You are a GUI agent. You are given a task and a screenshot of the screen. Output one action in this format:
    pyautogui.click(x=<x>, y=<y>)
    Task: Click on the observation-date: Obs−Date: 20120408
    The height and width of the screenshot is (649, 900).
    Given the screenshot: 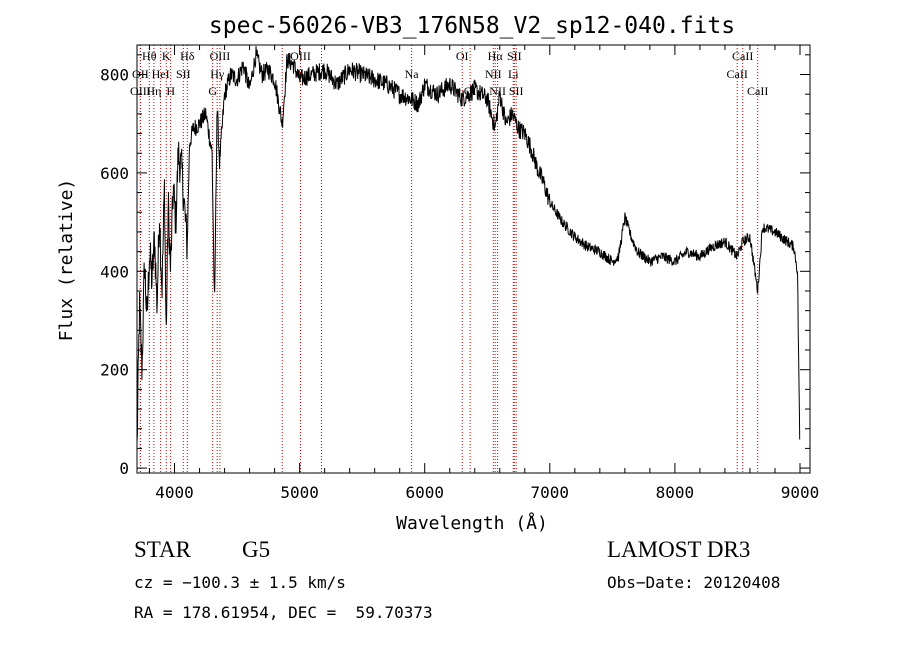 What is the action you would take?
    pyautogui.click(x=694, y=582)
    